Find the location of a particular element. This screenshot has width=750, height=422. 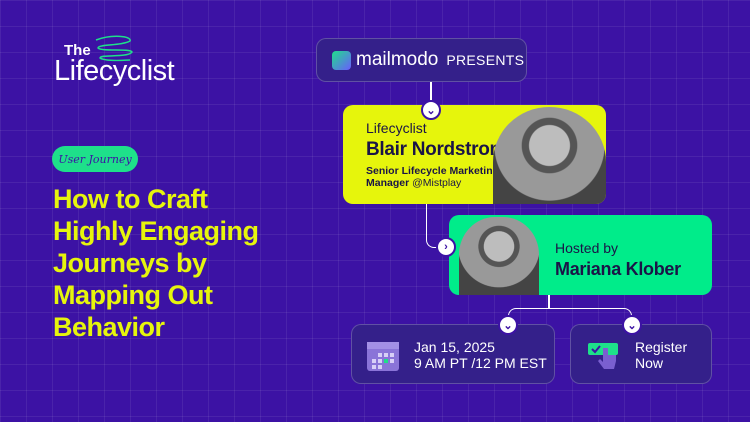

event-date-box: Jan 15, 2025 9 AM PT /12 PM EST is located at coordinates (453, 354).